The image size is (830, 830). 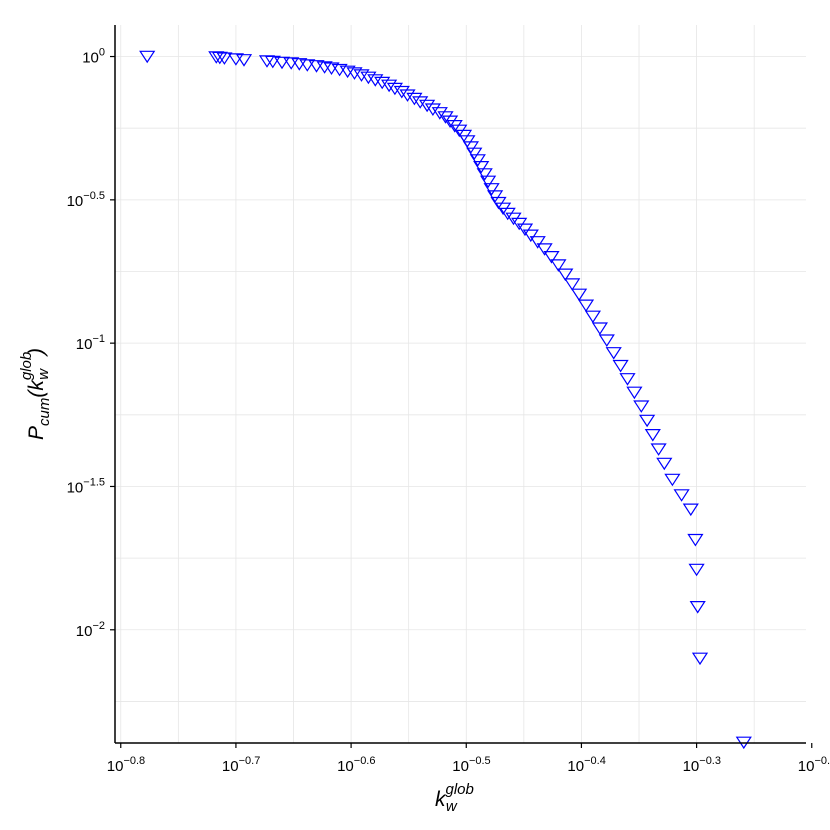 I want to click on x-axis-title-sup: glob, so click(x=460, y=789).